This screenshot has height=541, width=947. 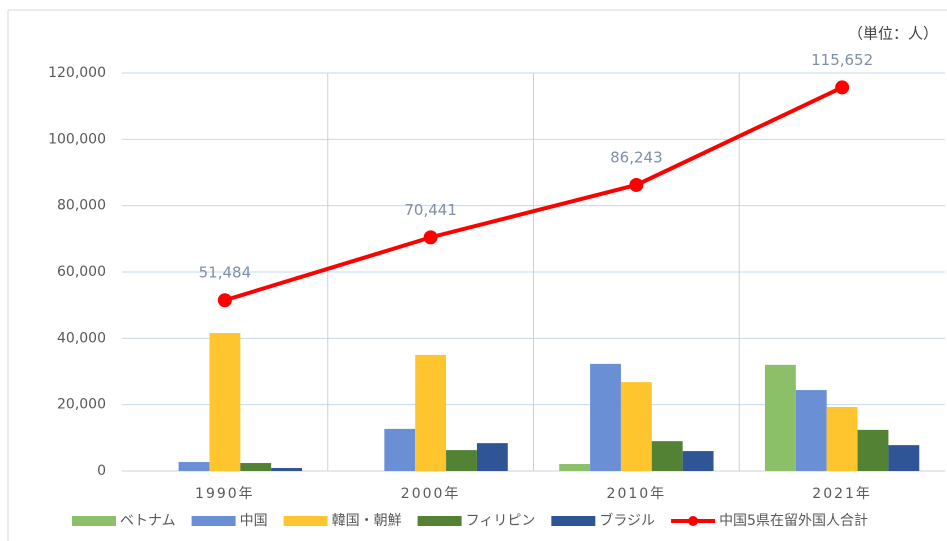 I want to click on legend-label: 韓国・朝鮮, so click(x=367, y=521).